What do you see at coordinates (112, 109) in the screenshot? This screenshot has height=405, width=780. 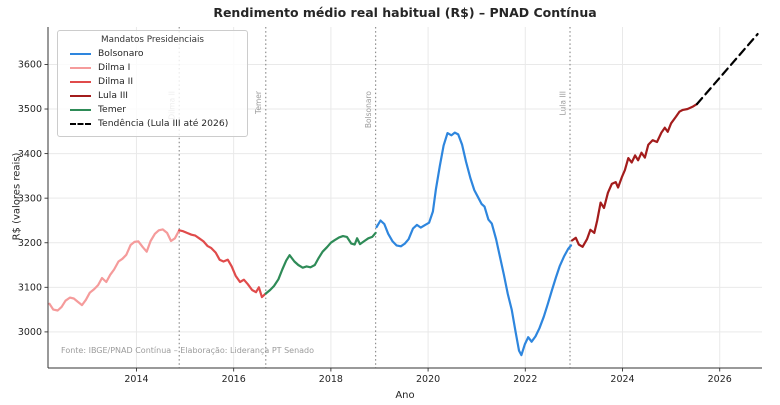 I see `legend-label-temer: Temer` at bounding box center [112, 109].